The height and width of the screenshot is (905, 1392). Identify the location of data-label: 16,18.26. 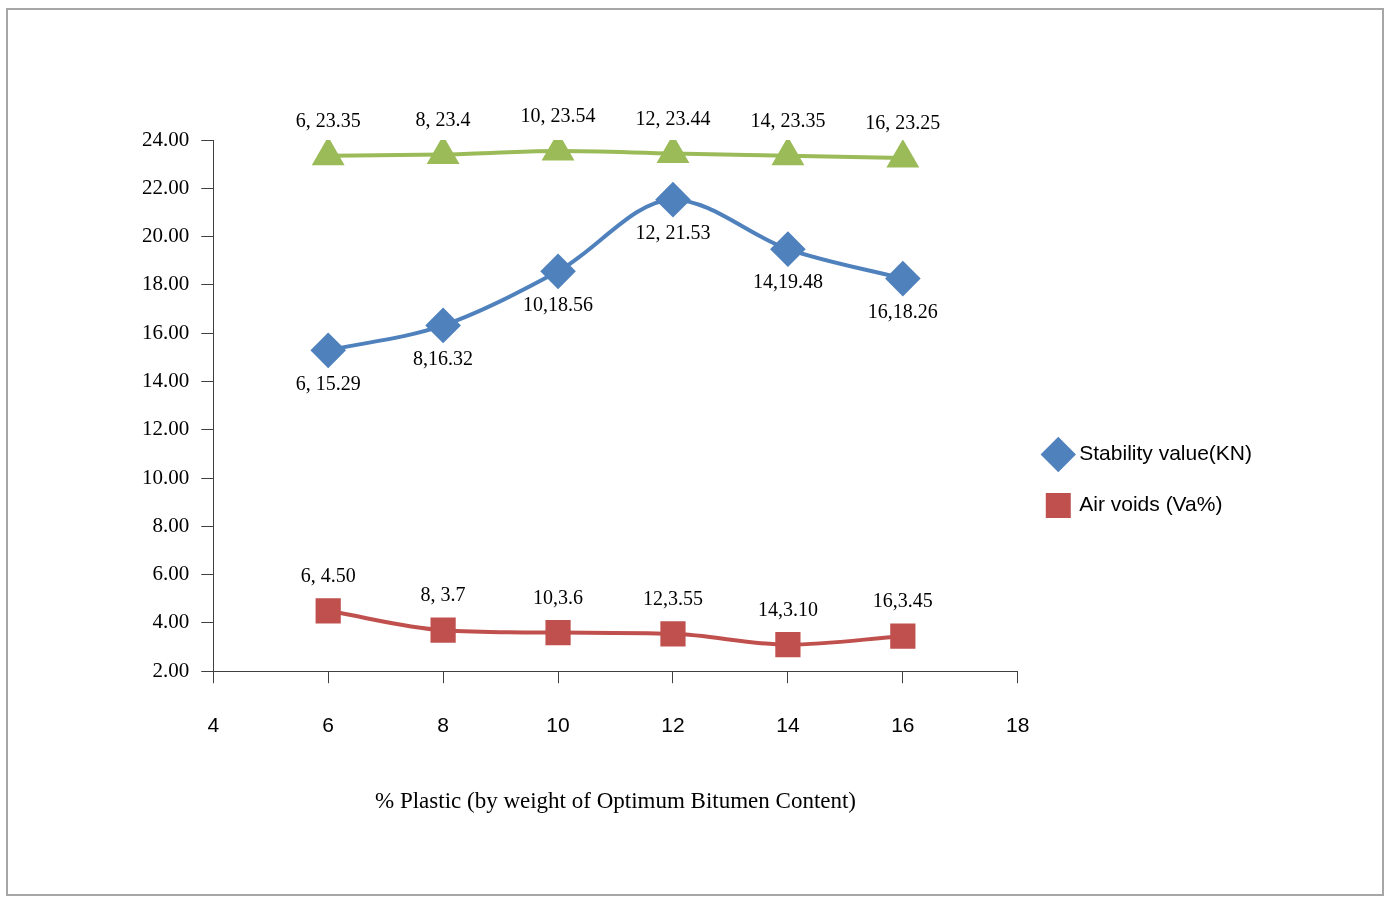
(902, 310).